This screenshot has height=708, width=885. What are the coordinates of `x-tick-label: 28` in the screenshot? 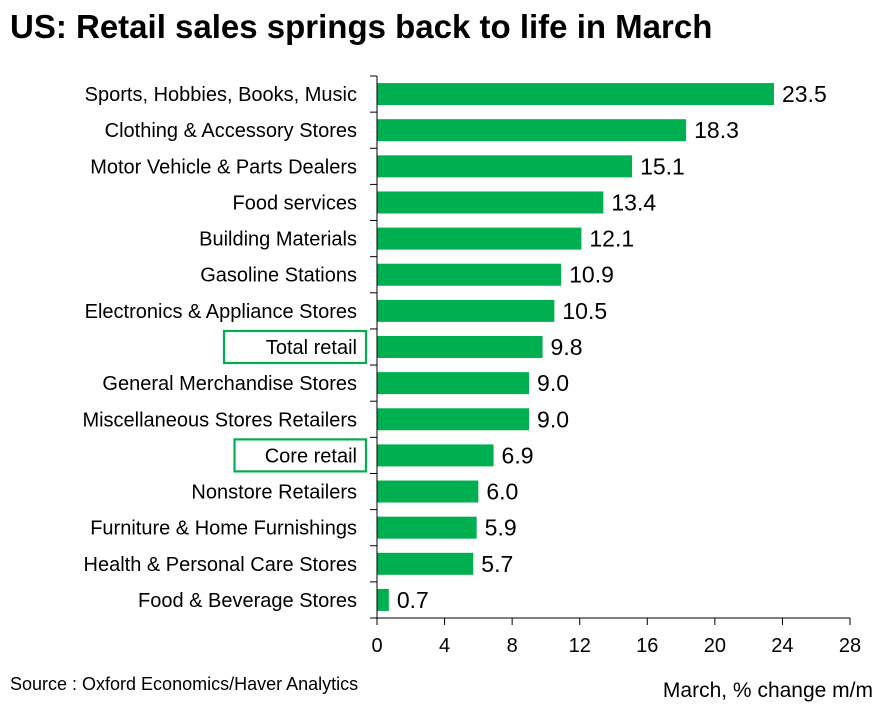 It's located at (850, 646).